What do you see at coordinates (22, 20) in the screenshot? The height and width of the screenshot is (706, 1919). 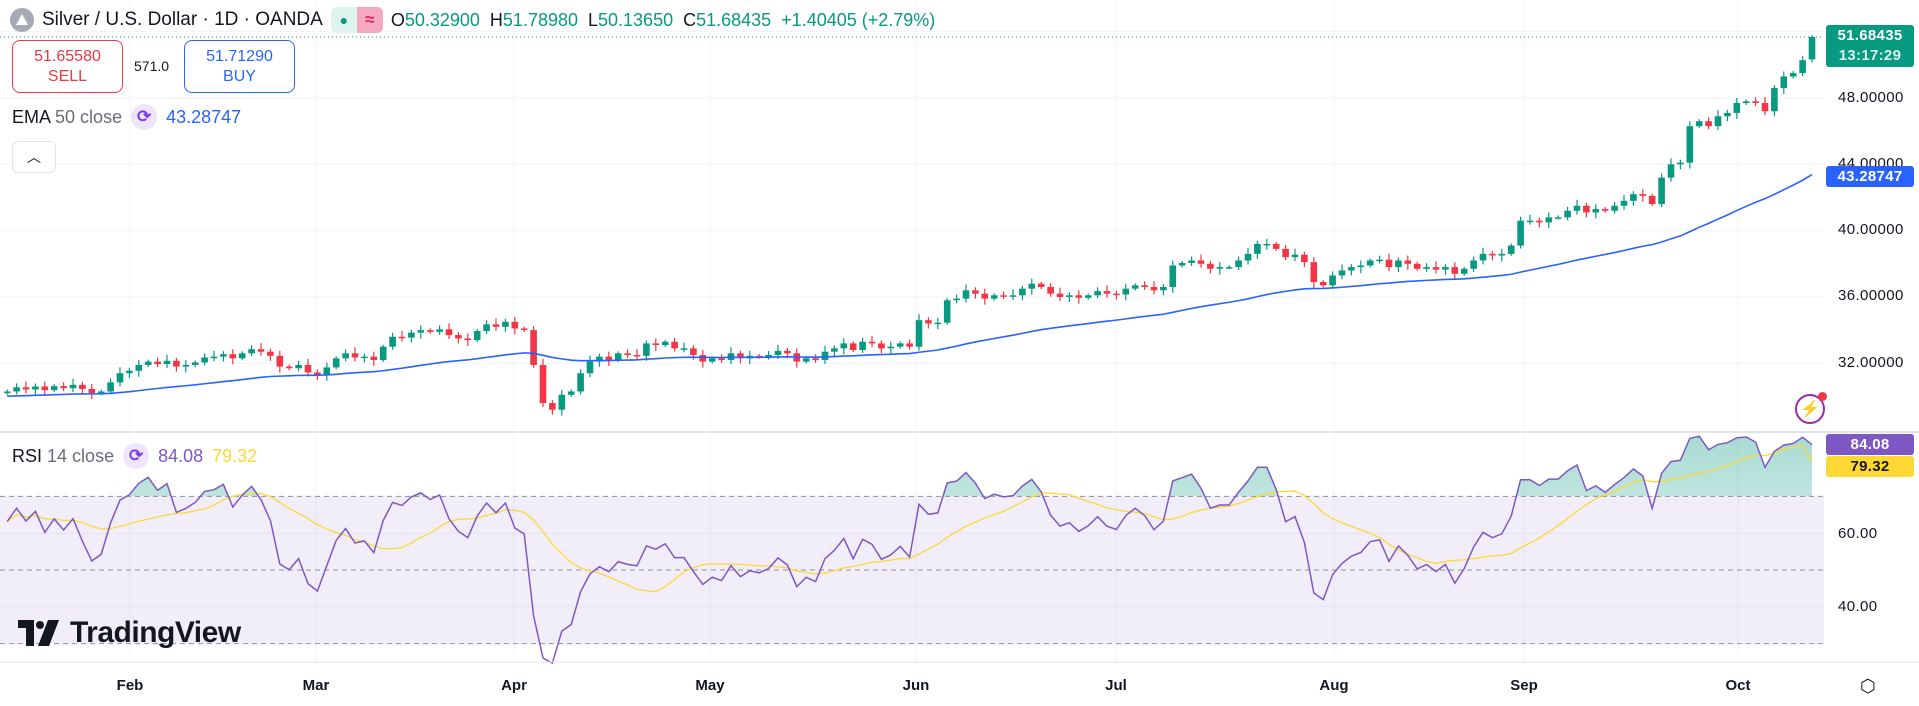 I see `silver-coin-icon` at bounding box center [22, 20].